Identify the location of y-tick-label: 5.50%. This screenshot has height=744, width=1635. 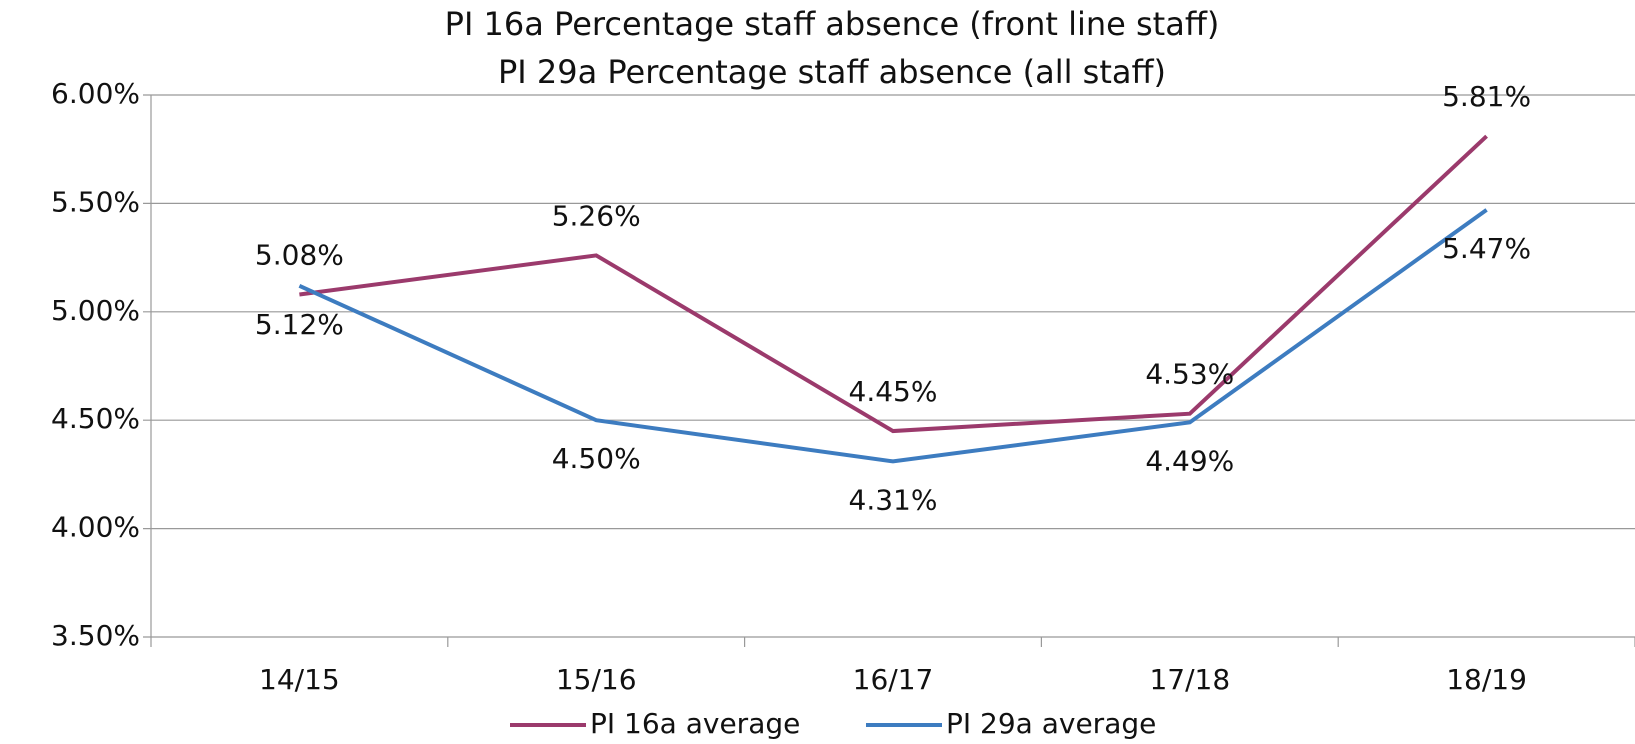
(95, 201).